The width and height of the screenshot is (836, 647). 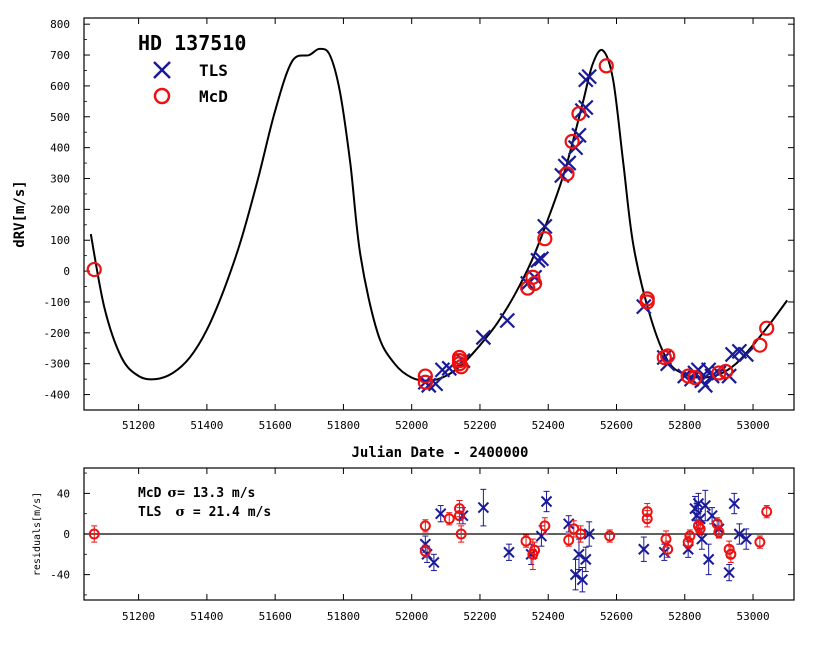 I want to click on x-tick-label: 51800, so click(x=343, y=425).